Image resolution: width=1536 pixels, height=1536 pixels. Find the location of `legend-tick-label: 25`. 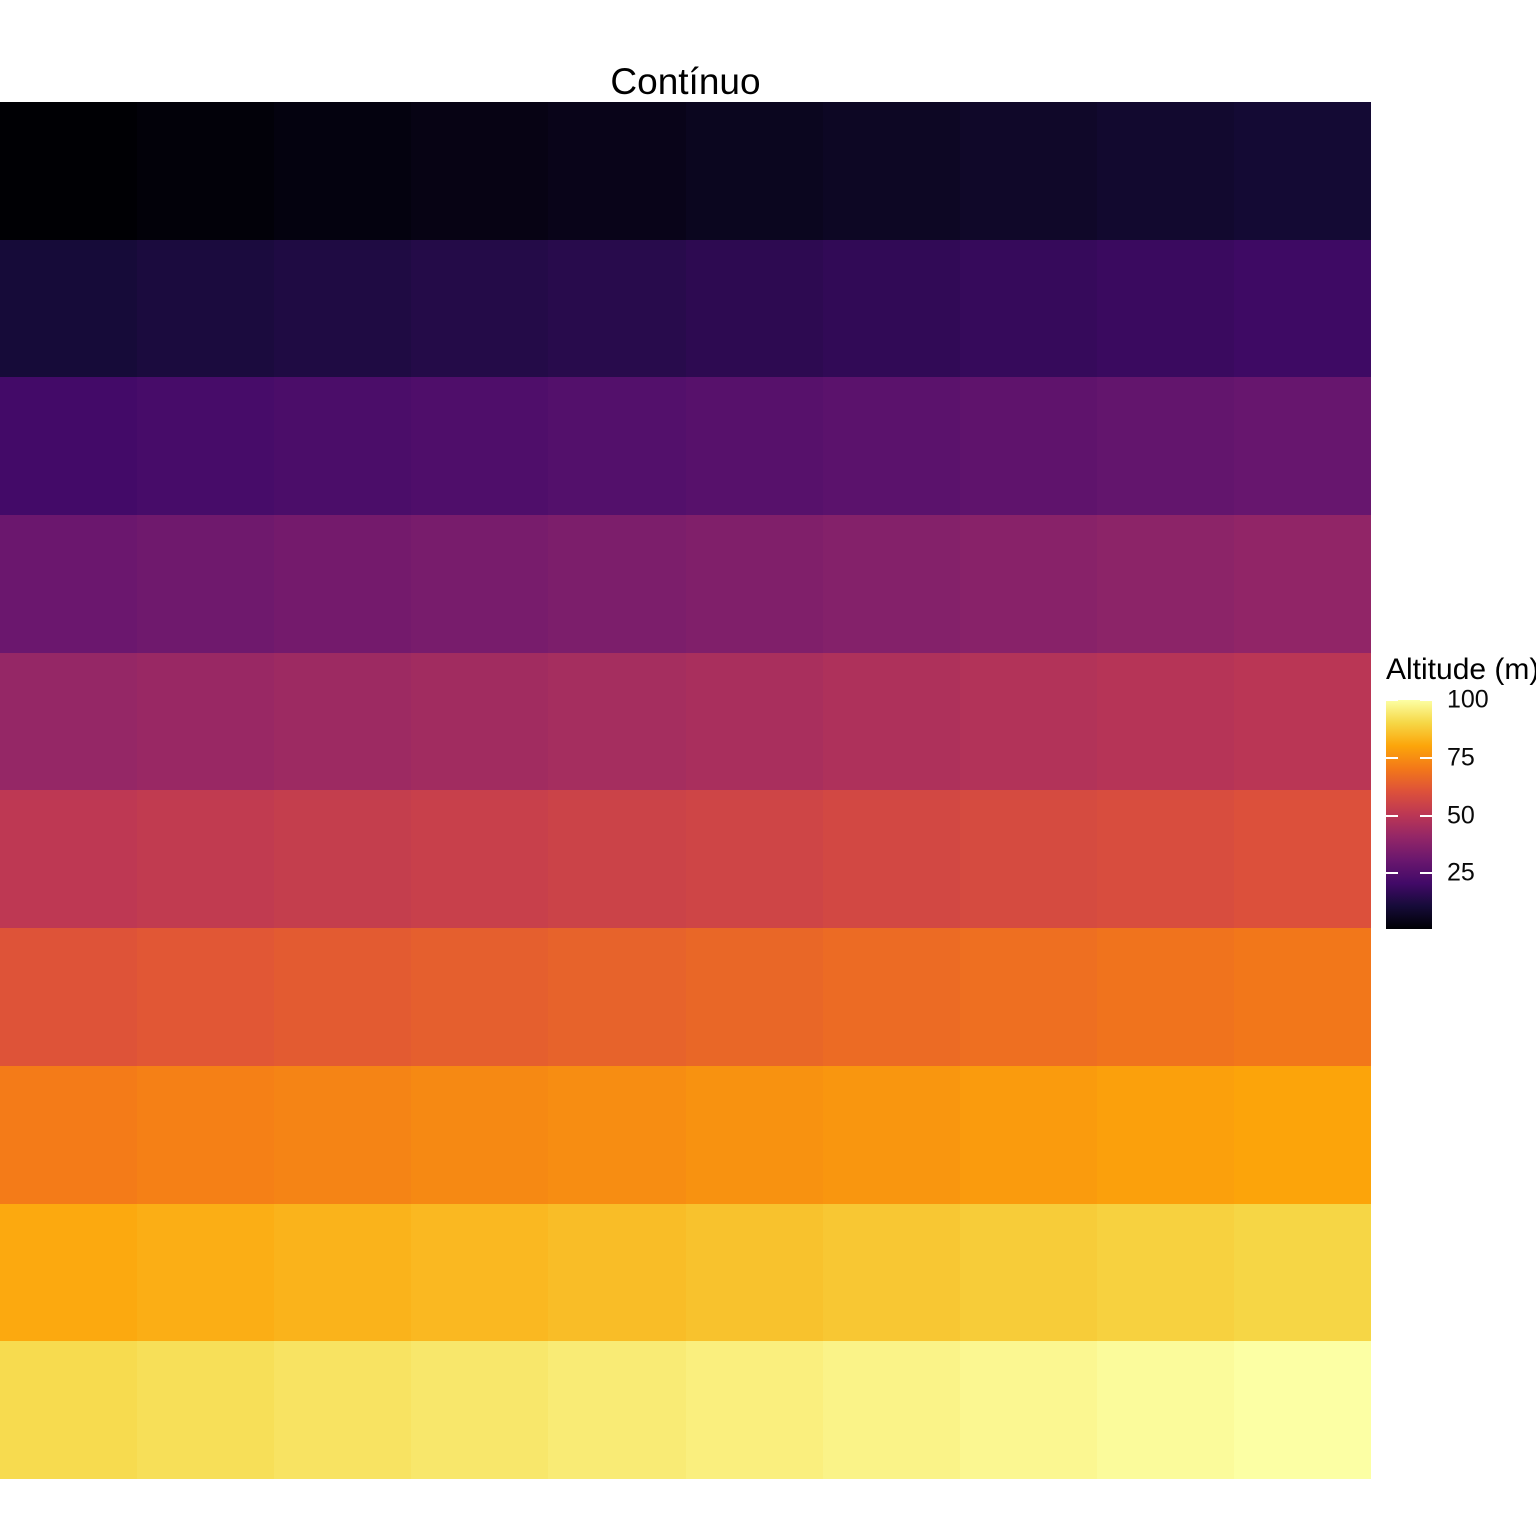

legend-tick-label: 25 is located at coordinates (1461, 872).